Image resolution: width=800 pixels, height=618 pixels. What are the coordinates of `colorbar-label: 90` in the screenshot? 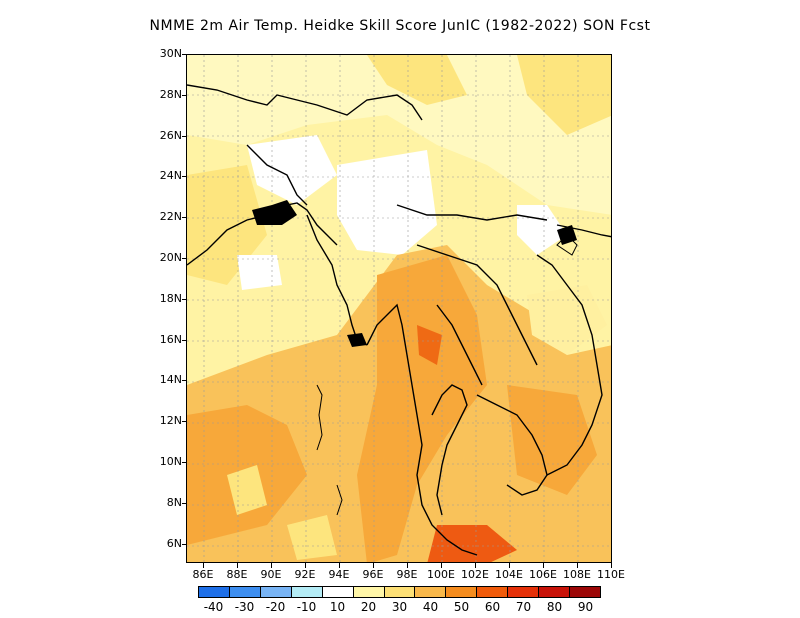 It's located at (585, 607).